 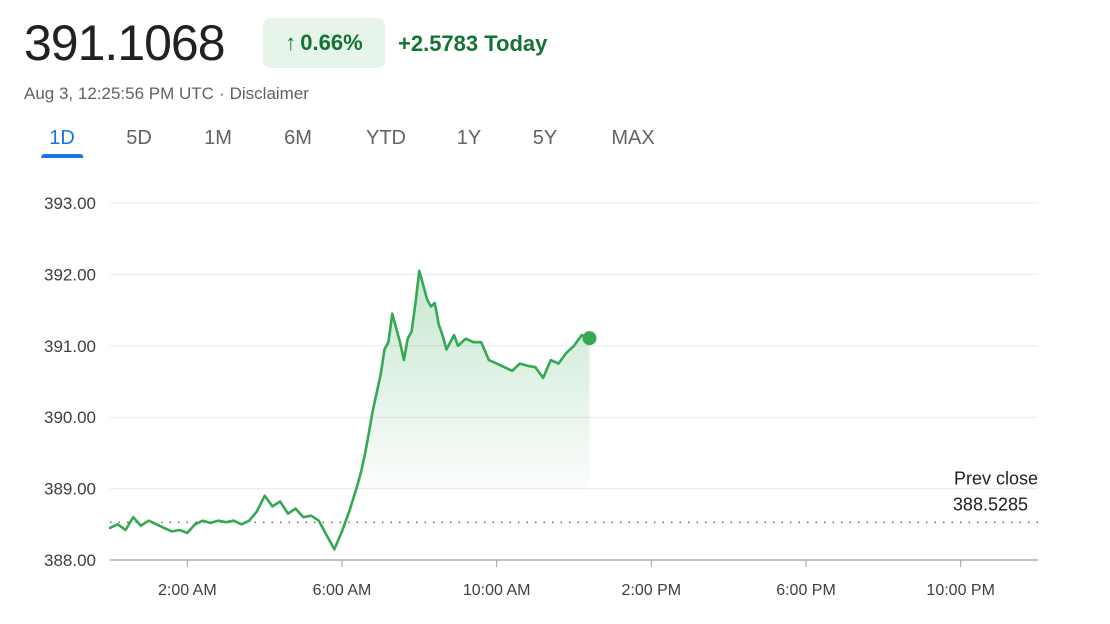 I want to click on percent-change-badge: ↑ 0.66%, so click(x=324, y=43).